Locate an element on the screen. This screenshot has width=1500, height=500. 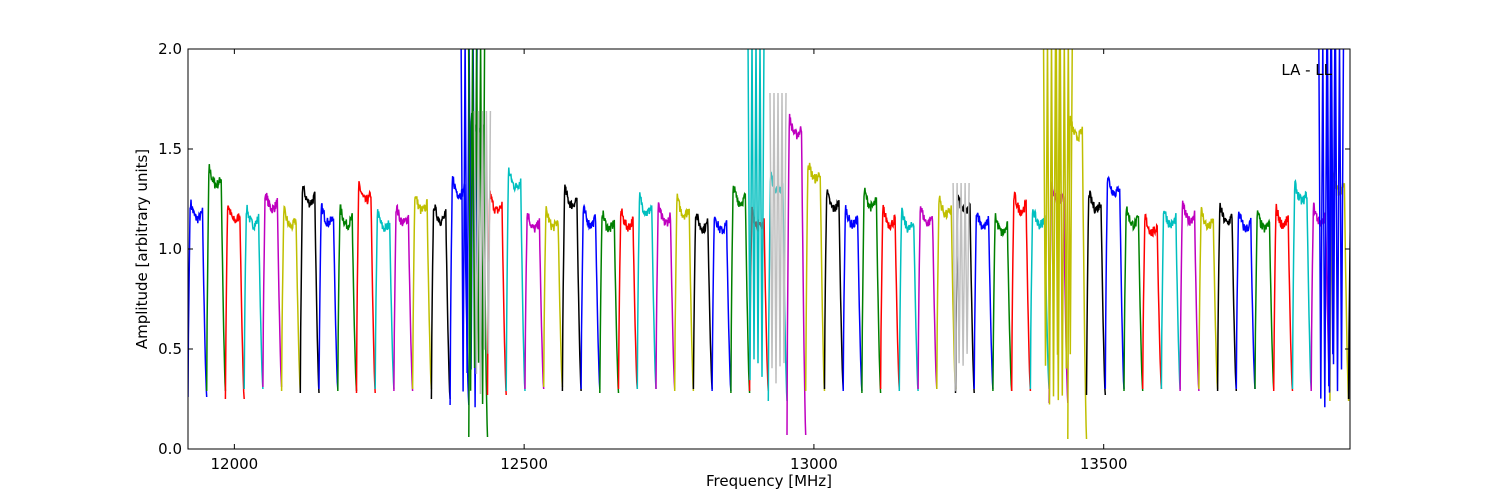
y-tick-label: 0.0 is located at coordinates (170, 449).